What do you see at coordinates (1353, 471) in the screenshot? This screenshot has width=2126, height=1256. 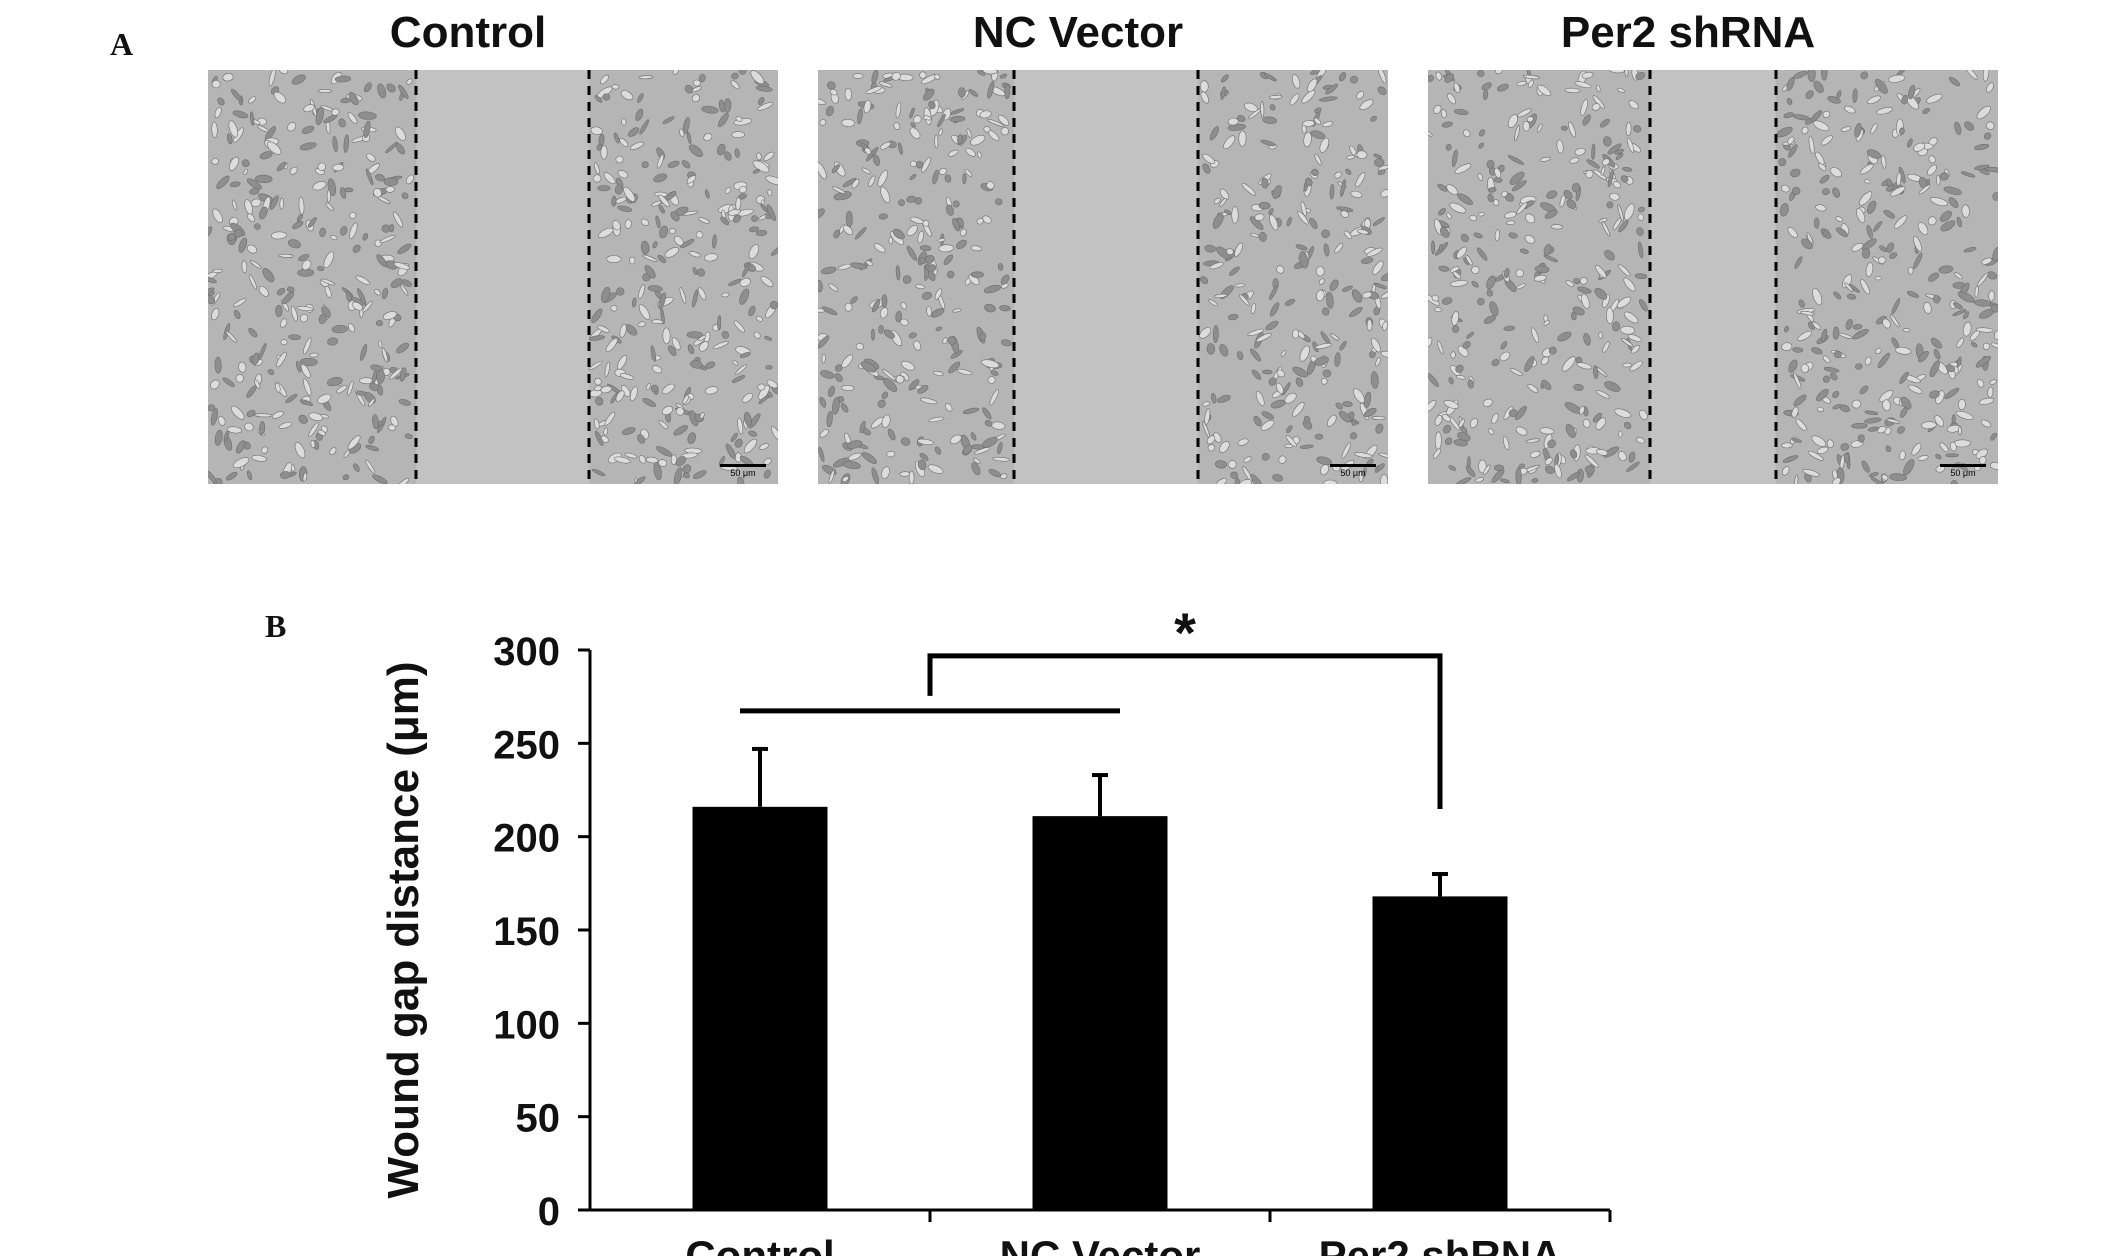 I see `scale-bar: 50 μm` at bounding box center [1353, 471].